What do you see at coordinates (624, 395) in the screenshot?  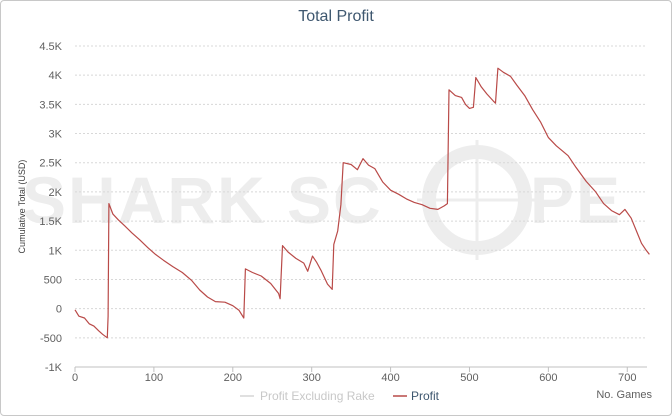 I see `x-axis-title: No. Games` at bounding box center [624, 395].